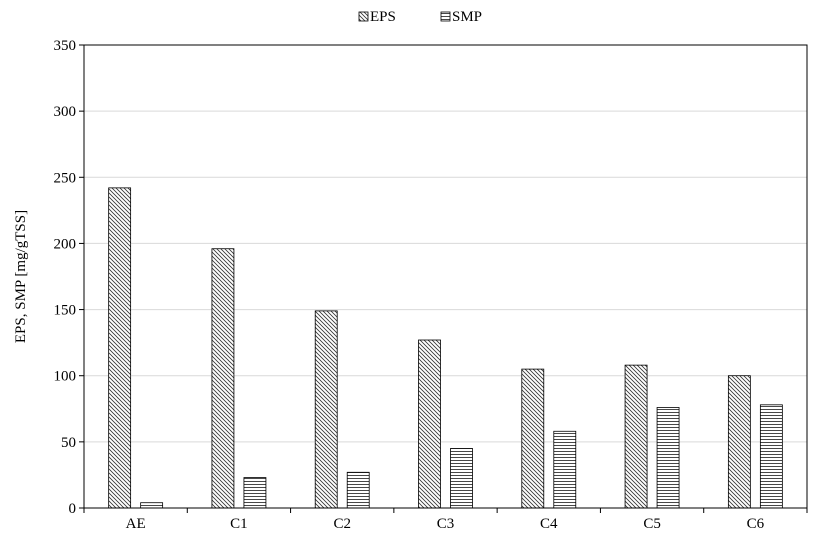  What do you see at coordinates (358, 490) in the screenshot?
I see `bar-smp-c2` at bounding box center [358, 490].